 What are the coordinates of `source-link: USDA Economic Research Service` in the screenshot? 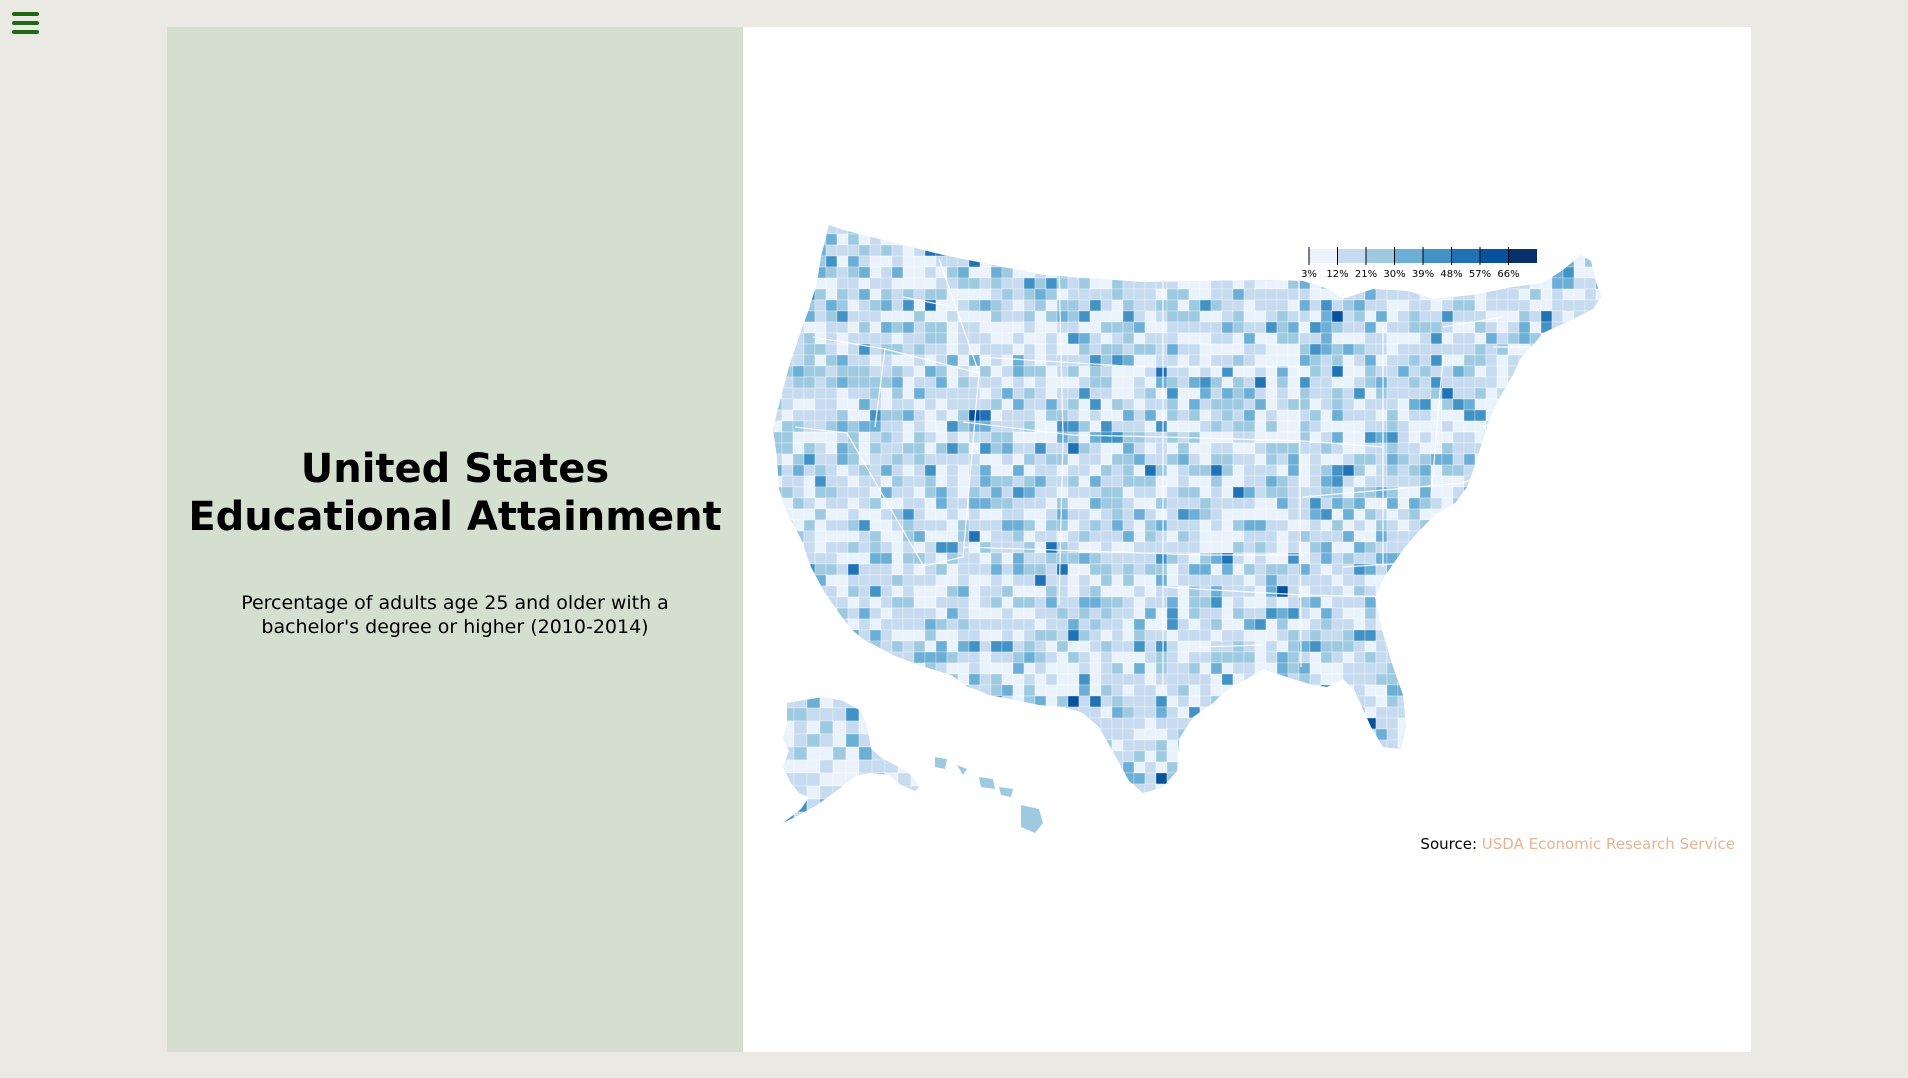 It's located at (1608, 844).